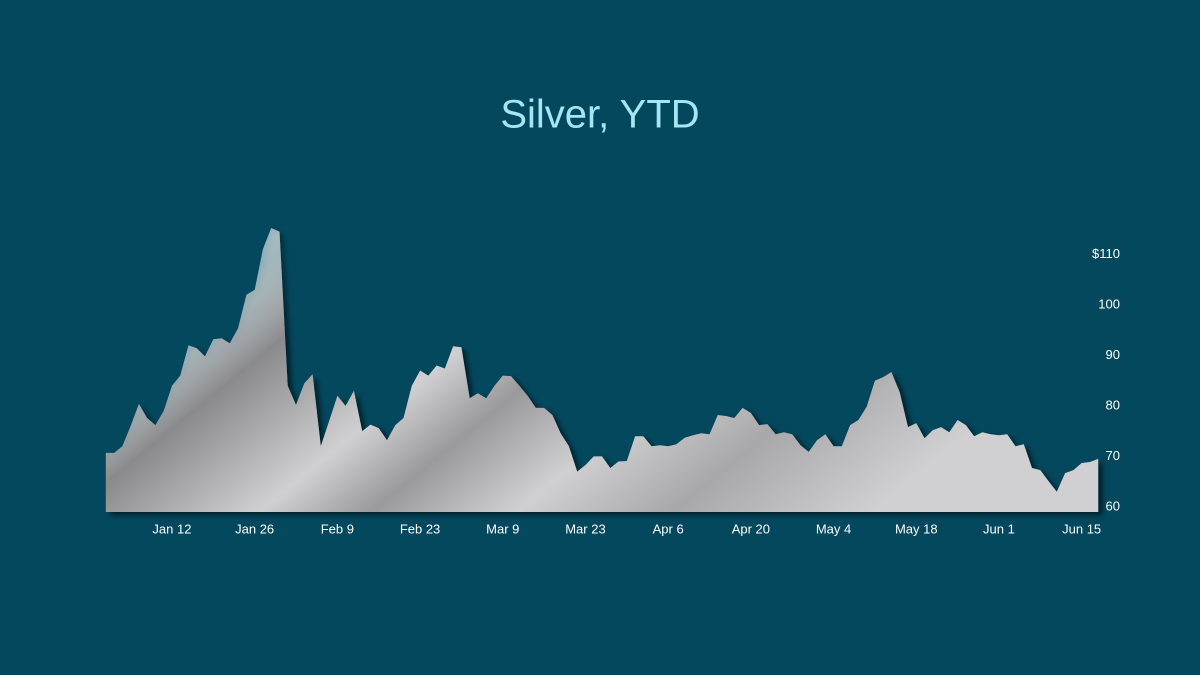 The height and width of the screenshot is (675, 1200). I want to click on x-tick-label: Apr 6, so click(668, 528).